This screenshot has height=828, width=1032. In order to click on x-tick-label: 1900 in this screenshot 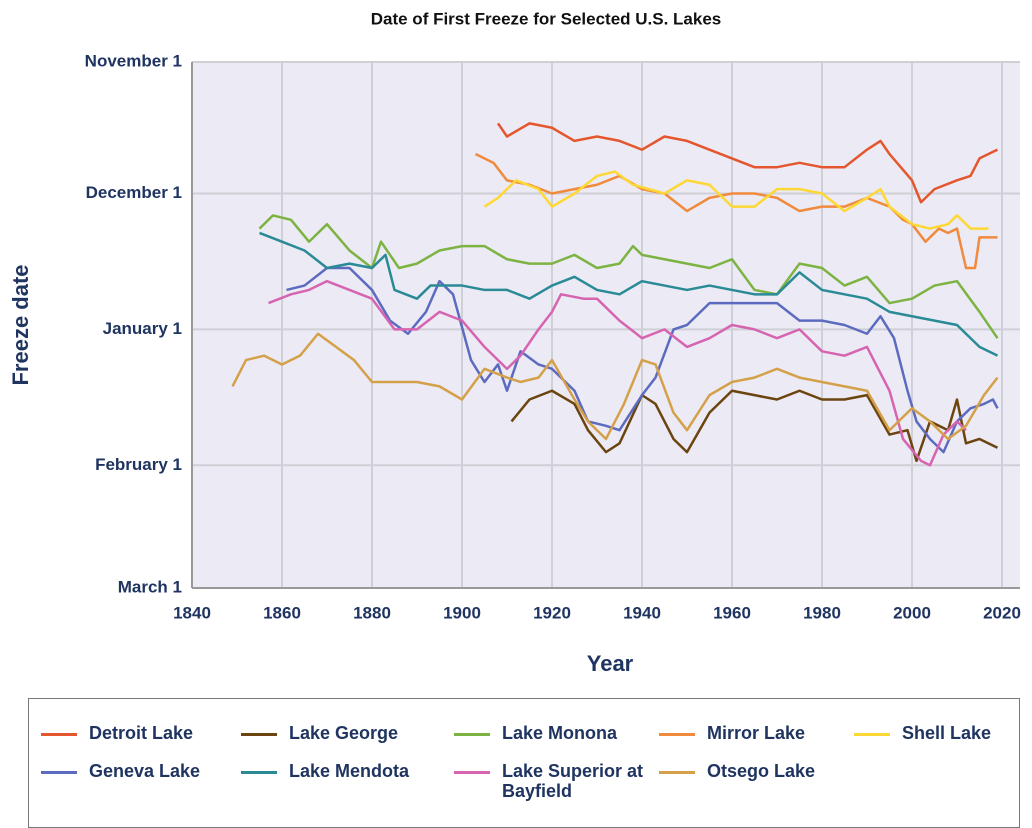, I will do `click(462, 612)`.